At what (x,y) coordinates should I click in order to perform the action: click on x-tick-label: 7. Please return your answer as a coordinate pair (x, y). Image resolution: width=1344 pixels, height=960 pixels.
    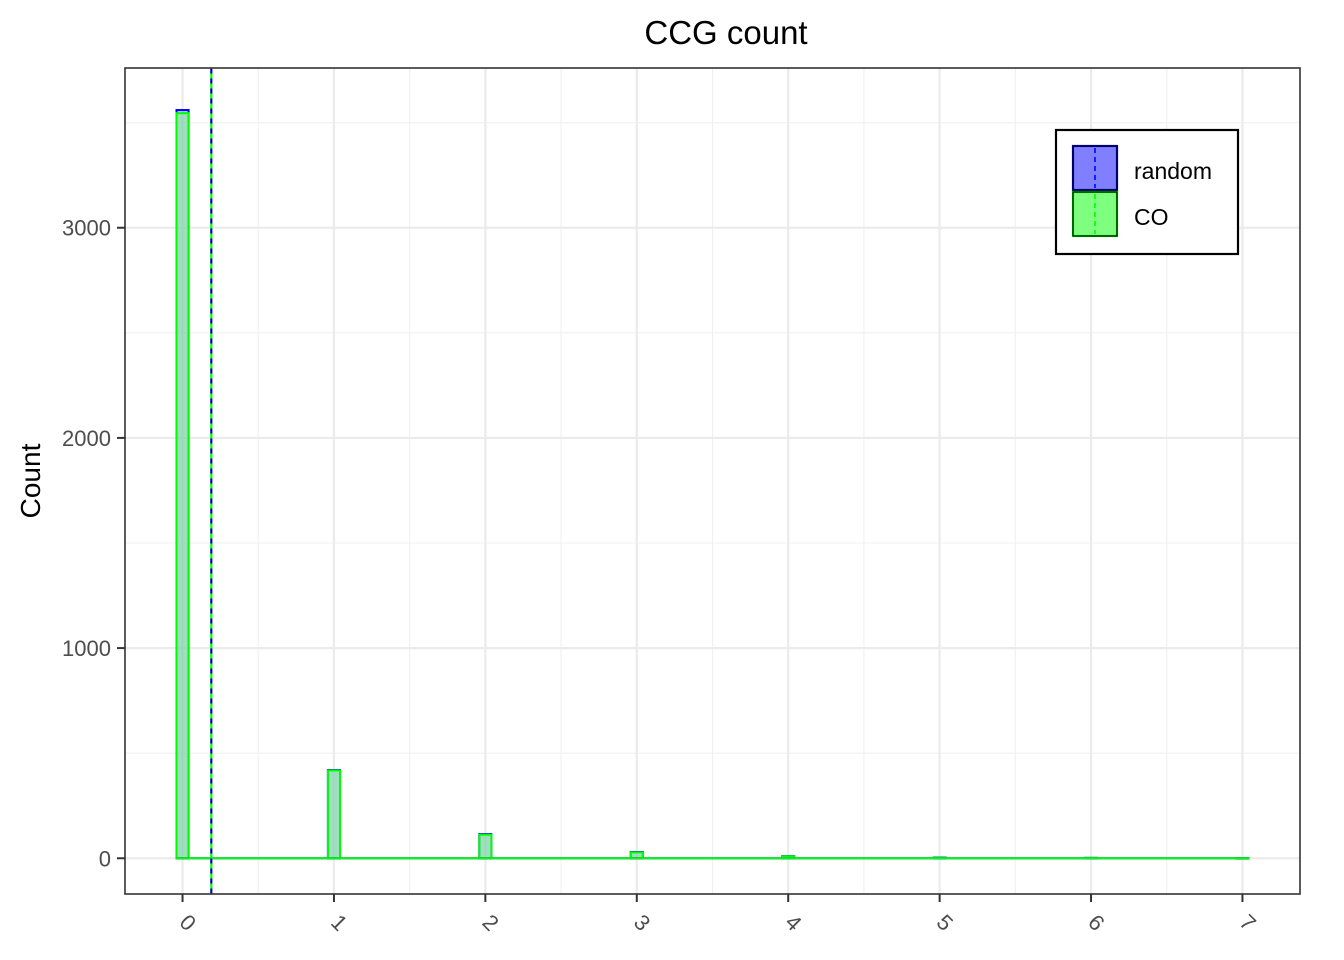
    Looking at the image, I should click on (1248, 923).